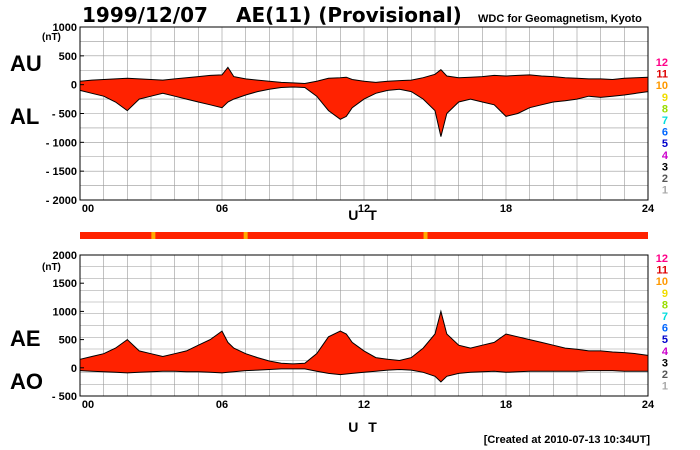 The height and width of the screenshot is (450, 700). Describe the element at coordinates (567, 440) in the screenshot. I see `created-timestamp: [Created at 2010-07-13 10:34UT]` at that location.